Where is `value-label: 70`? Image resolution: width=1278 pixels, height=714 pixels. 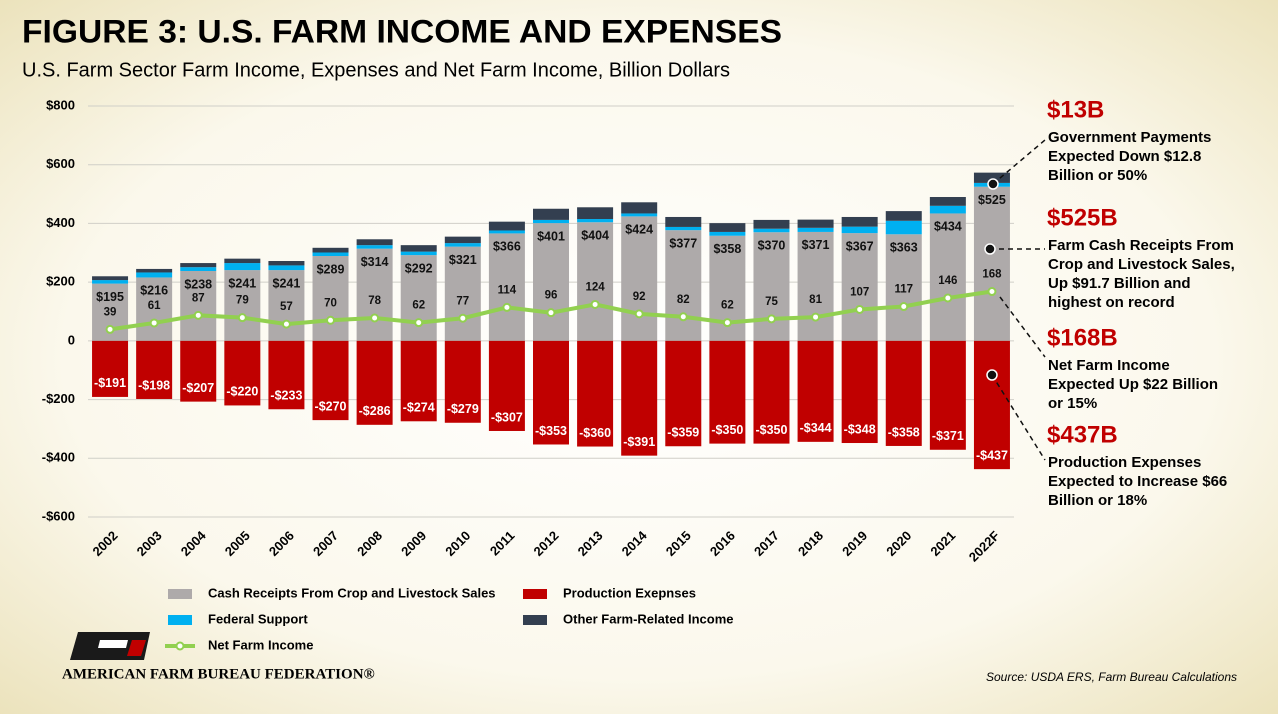 value-label: 70 is located at coordinates (330, 303).